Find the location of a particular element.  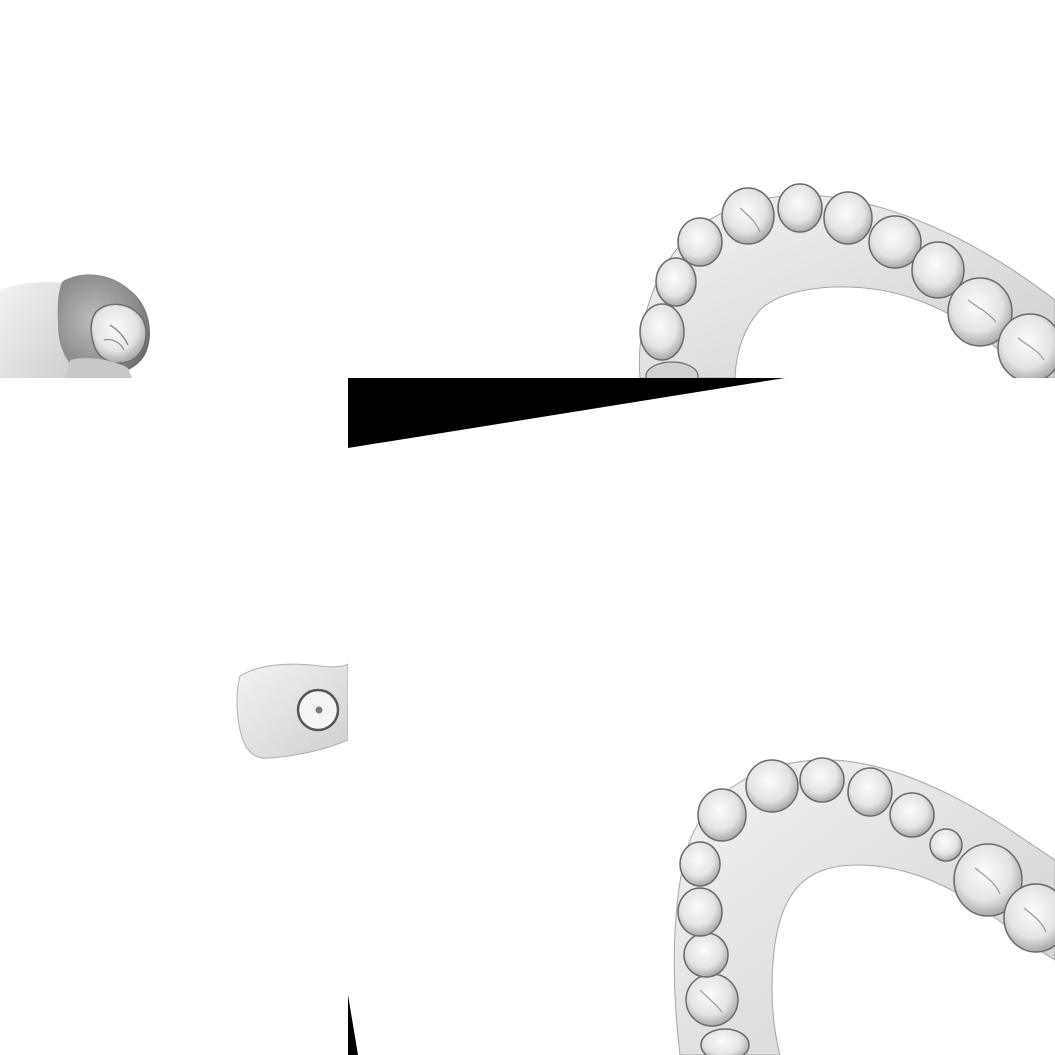

partial-molar-scan is located at coordinates (75, 326).